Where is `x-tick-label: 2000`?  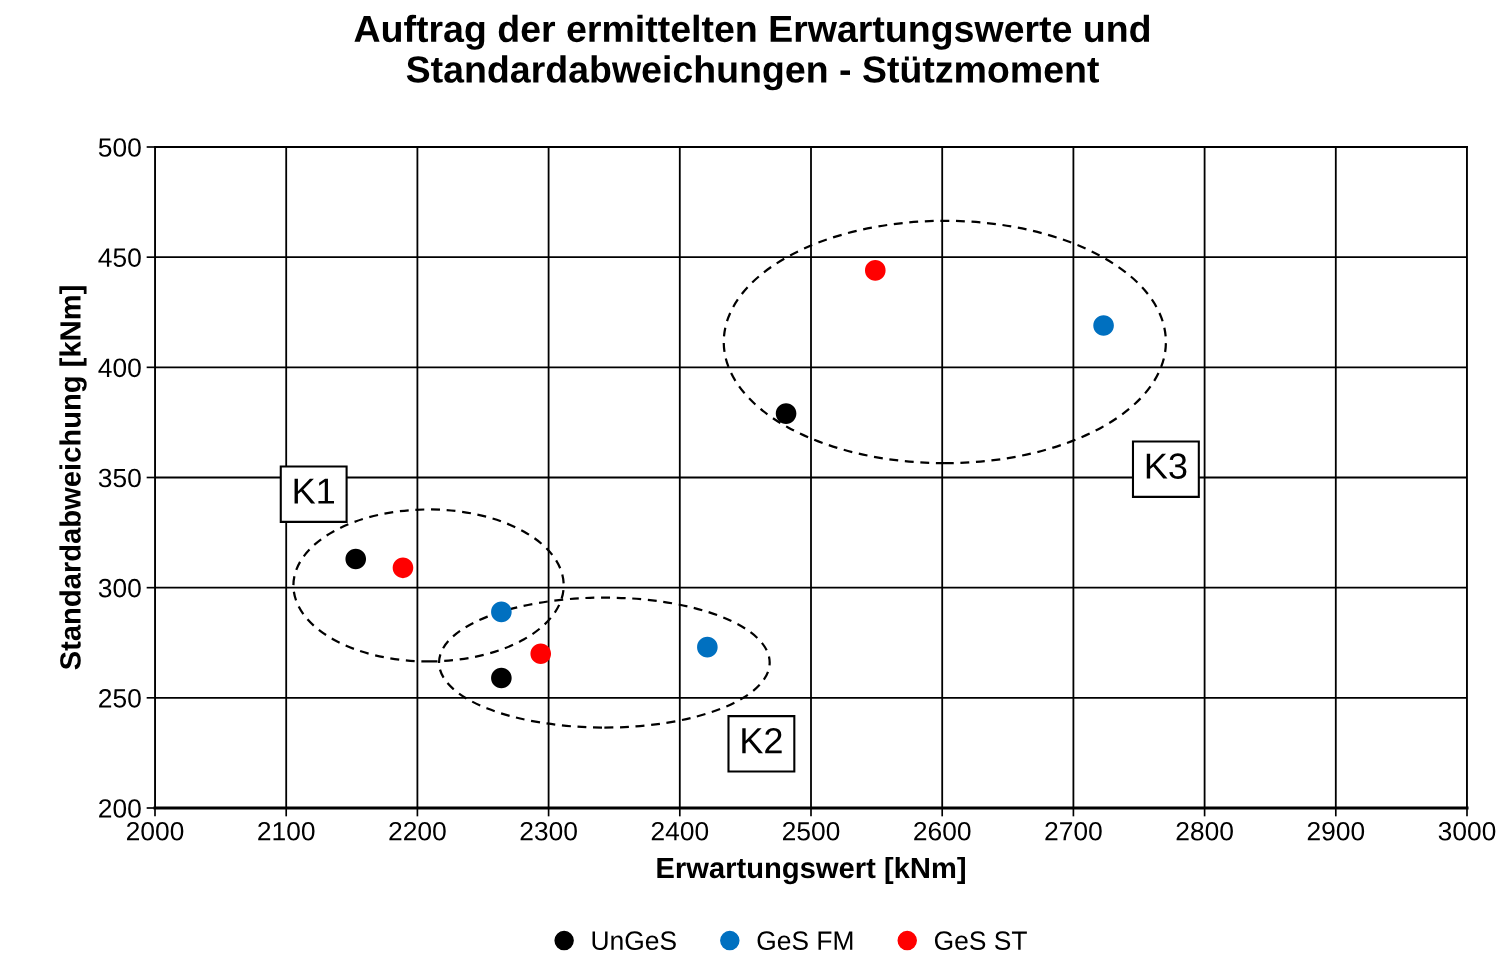
x-tick-label: 2000 is located at coordinates (155, 831).